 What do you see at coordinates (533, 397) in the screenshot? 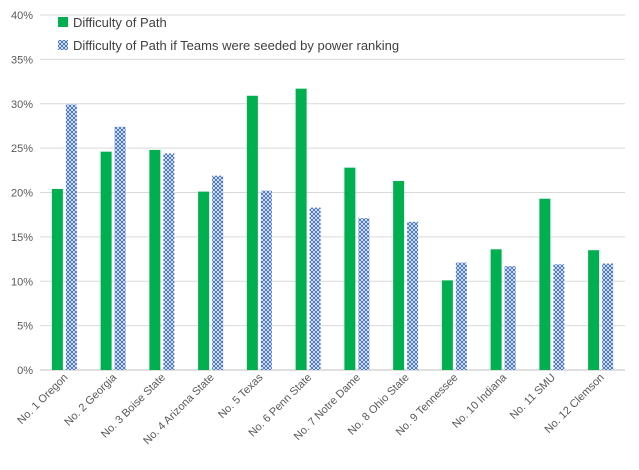
I see `x-category-label: No. 11 SMU` at bounding box center [533, 397].